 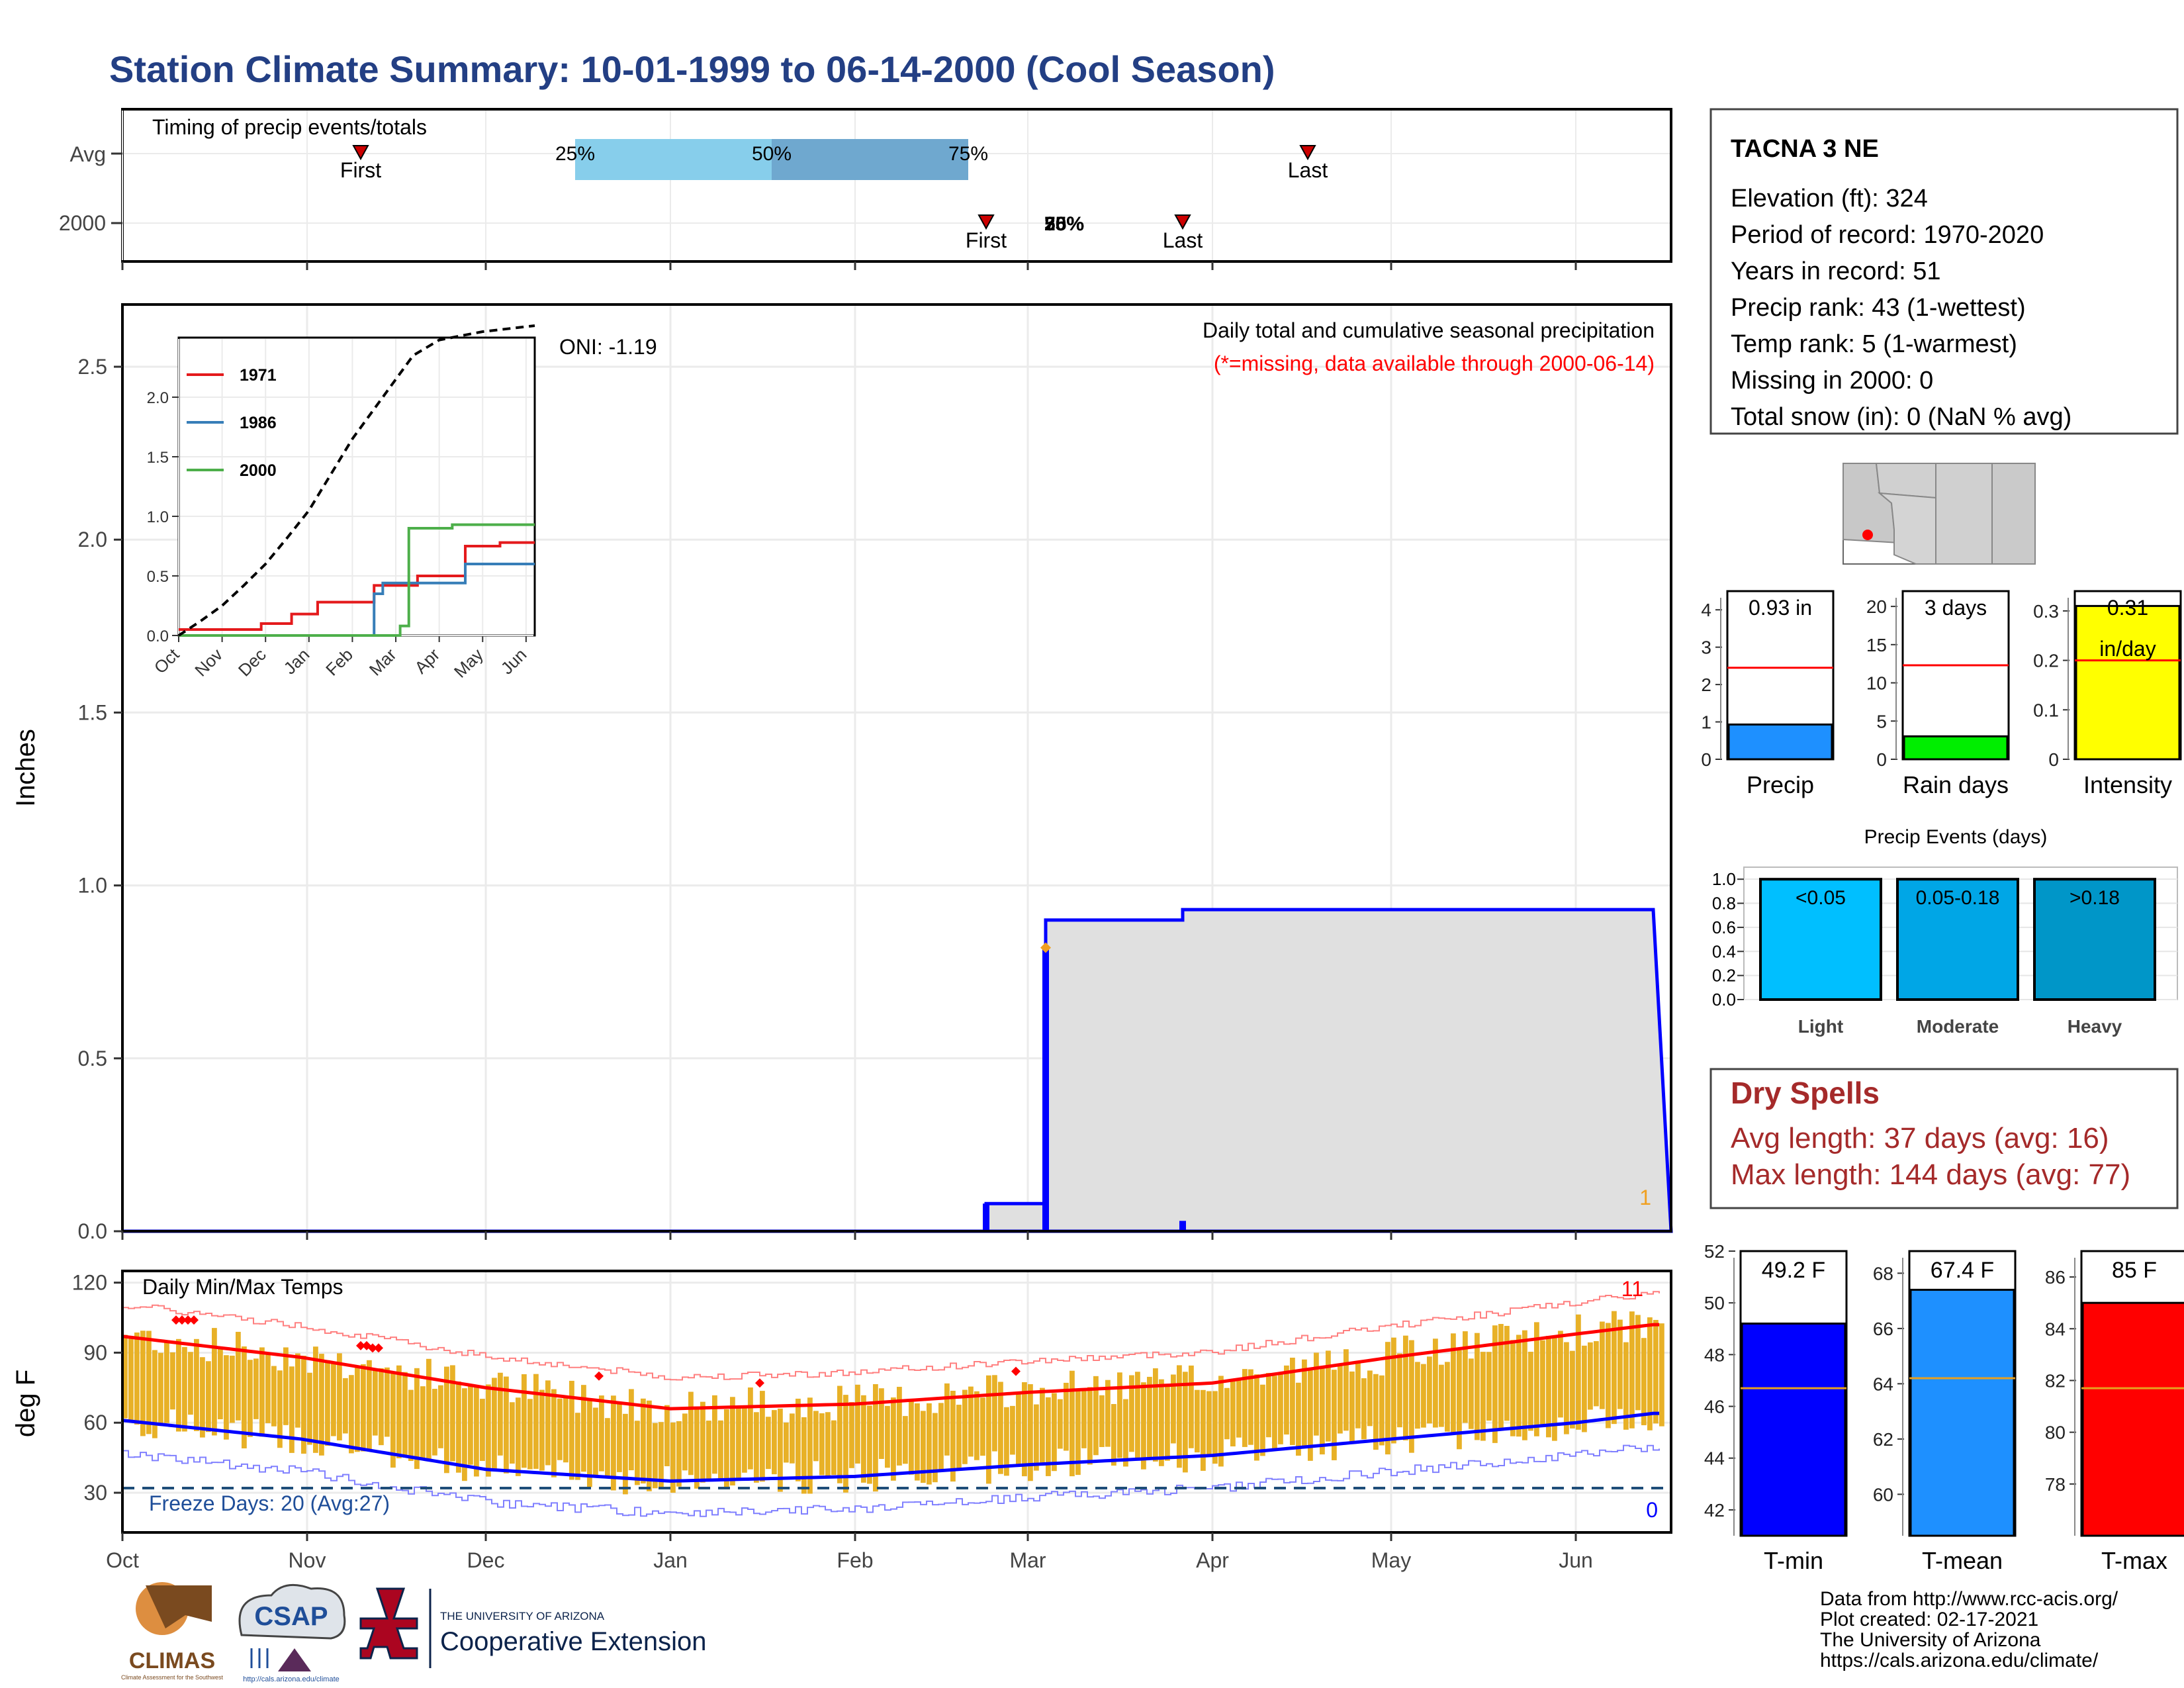 What do you see at coordinates (1944, 271) in the screenshot?
I see `station-box-frame` at bounding box center [1944, 271].